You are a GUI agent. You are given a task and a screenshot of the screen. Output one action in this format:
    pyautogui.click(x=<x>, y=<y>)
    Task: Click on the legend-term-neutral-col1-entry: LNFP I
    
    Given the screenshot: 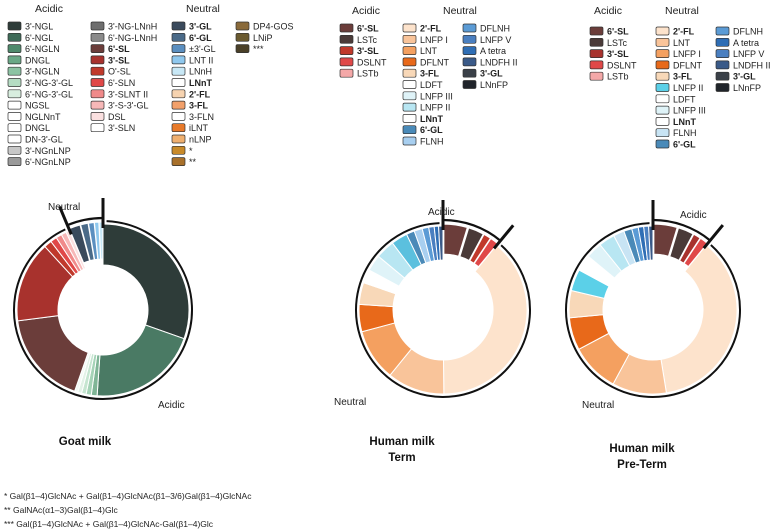 What is the action you would take?
    pyautogui.click(x=425, y=39)
    